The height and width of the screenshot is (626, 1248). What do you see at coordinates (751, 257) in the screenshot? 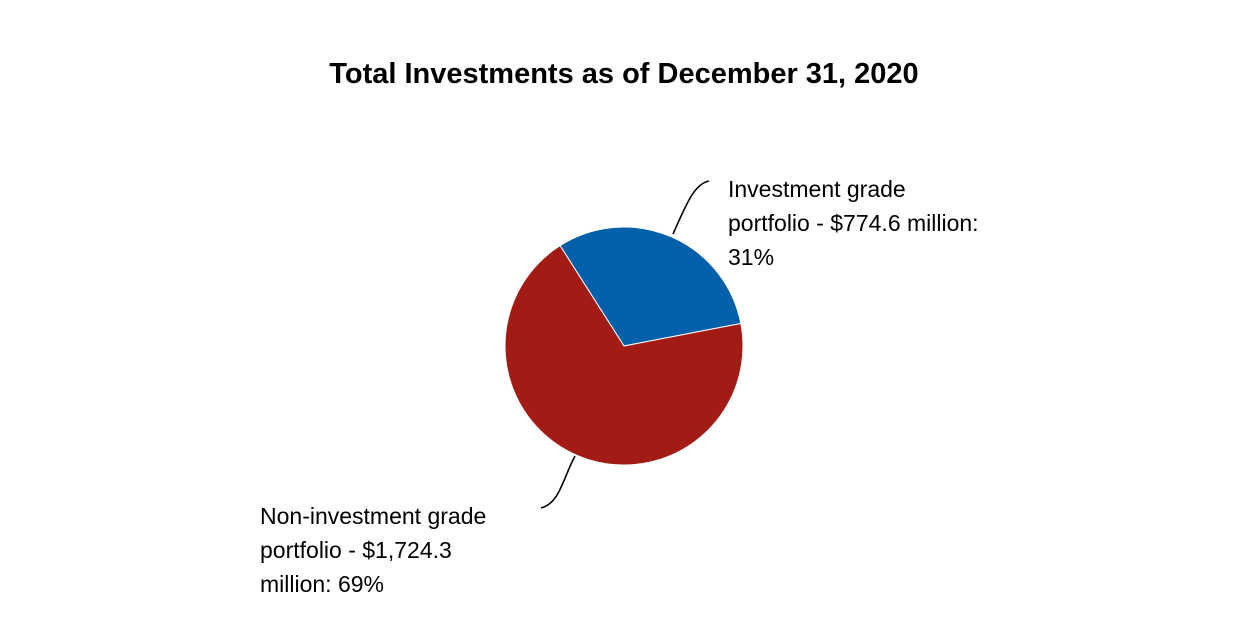
I see `label-line: 31%` at bounding box center [751, 257].